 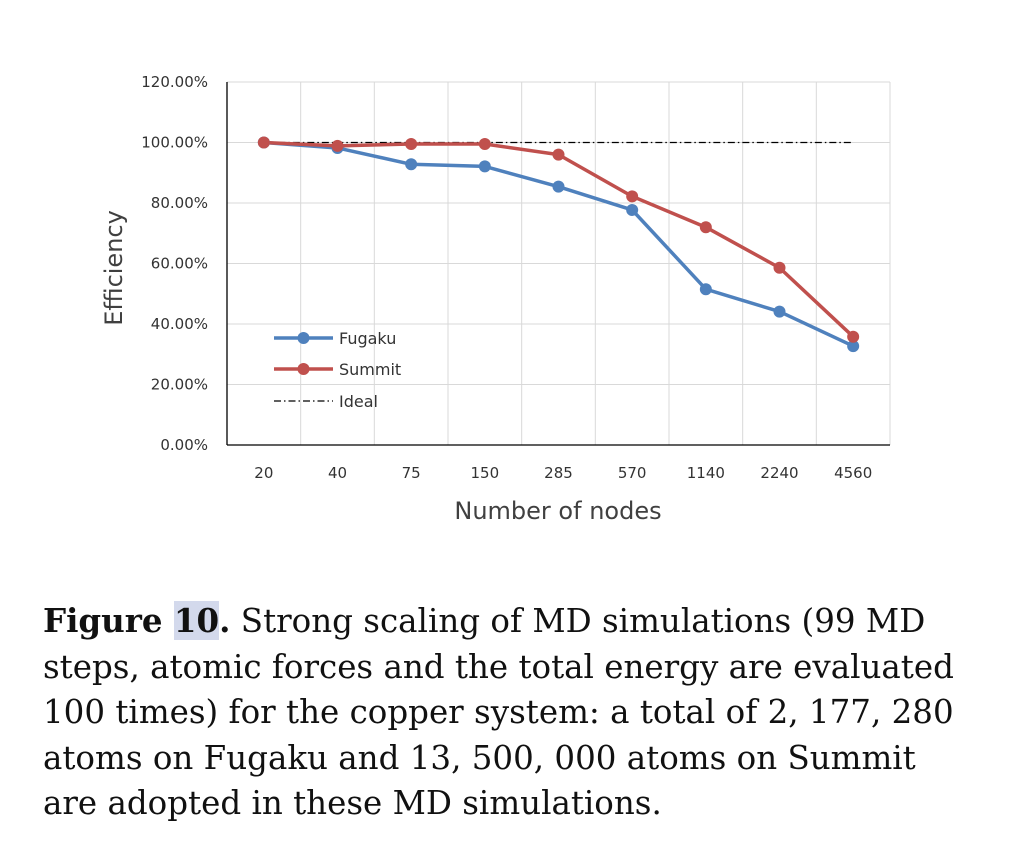 I want to click on x-tick-label: 570, so click(x=632, y=473).